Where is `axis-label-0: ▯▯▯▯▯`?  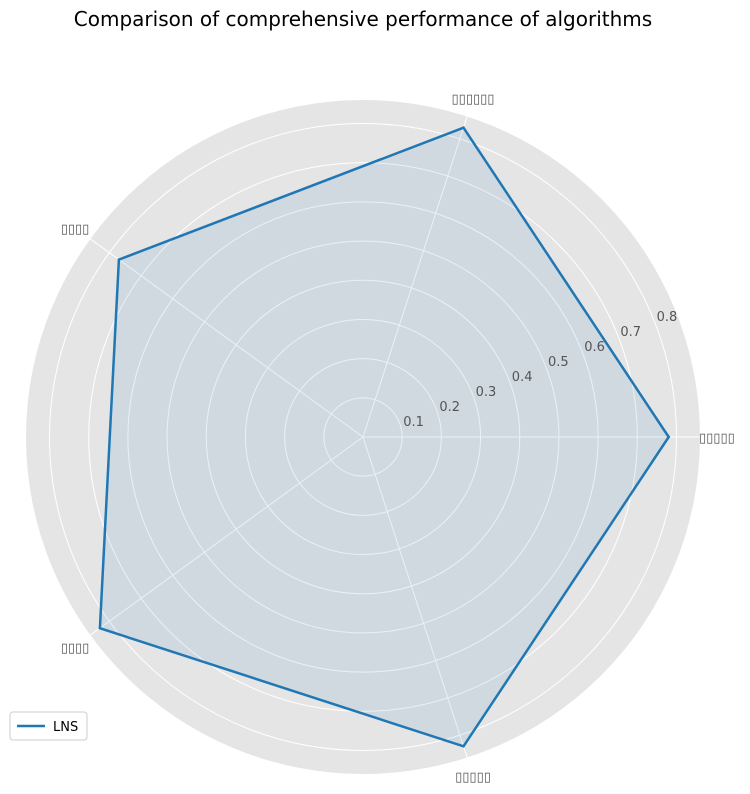 axis-label-0: ▯▯▯▯▯ is located at coordinates (717, 438).